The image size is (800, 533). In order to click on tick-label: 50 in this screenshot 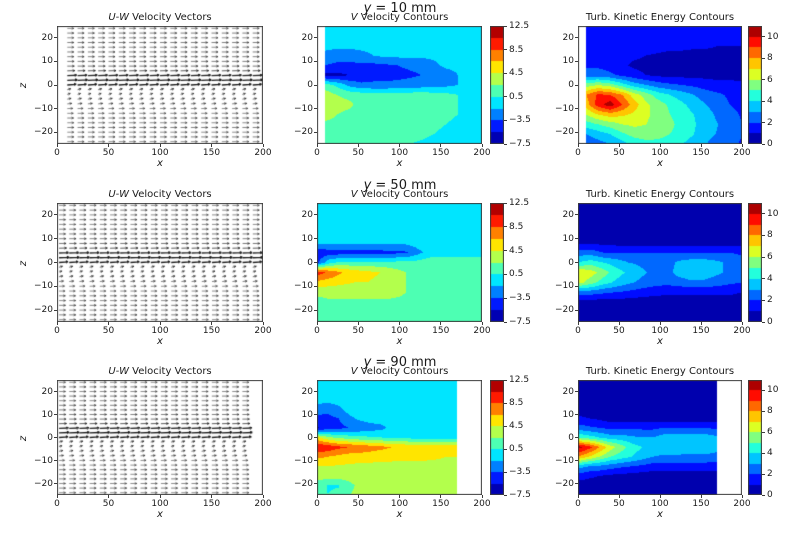, I will do `click(358, 153)`.